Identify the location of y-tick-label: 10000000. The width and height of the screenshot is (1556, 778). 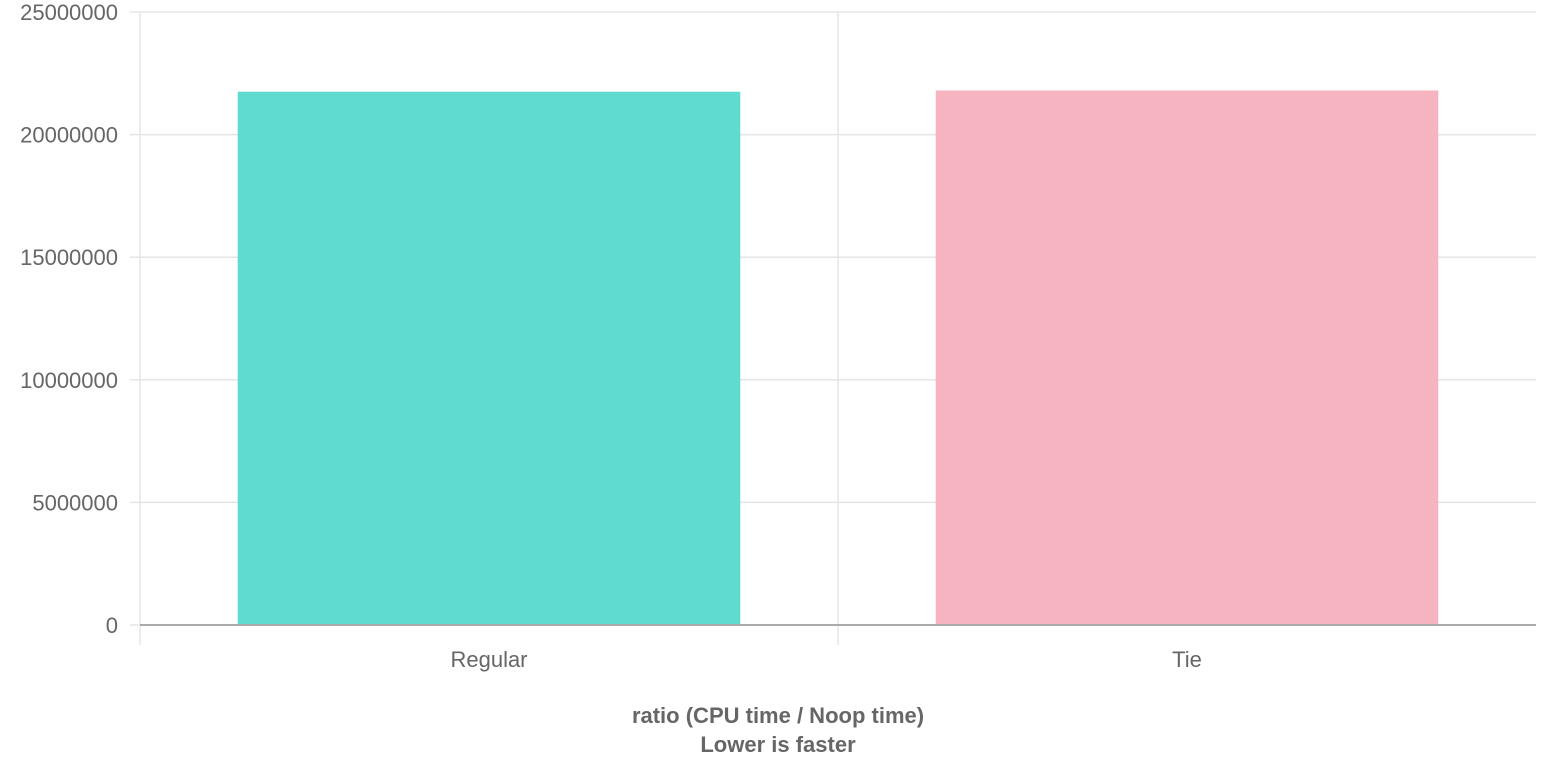
(69, 380).